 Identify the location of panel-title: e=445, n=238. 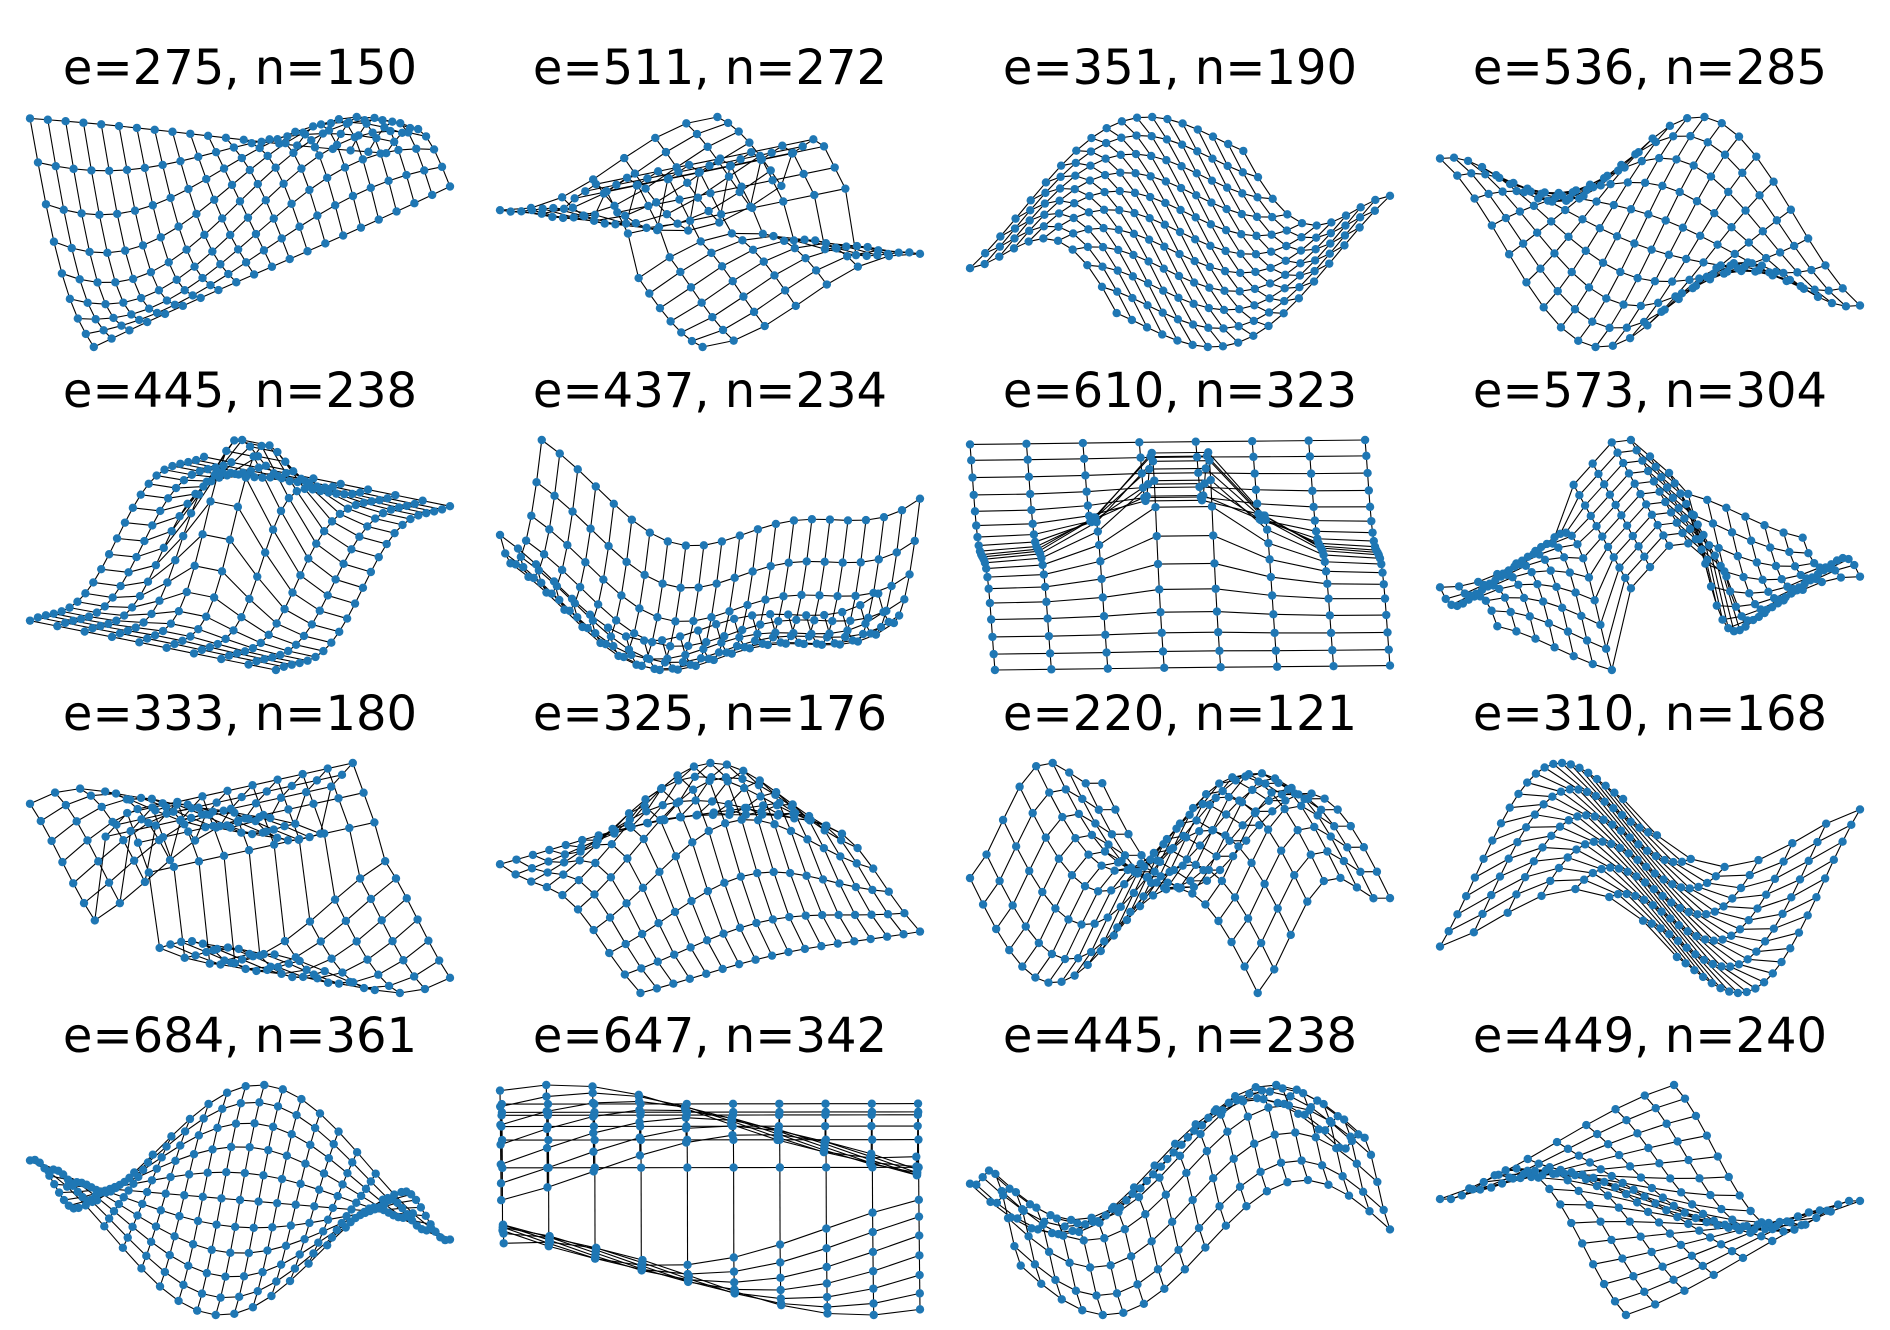
(240, 391).